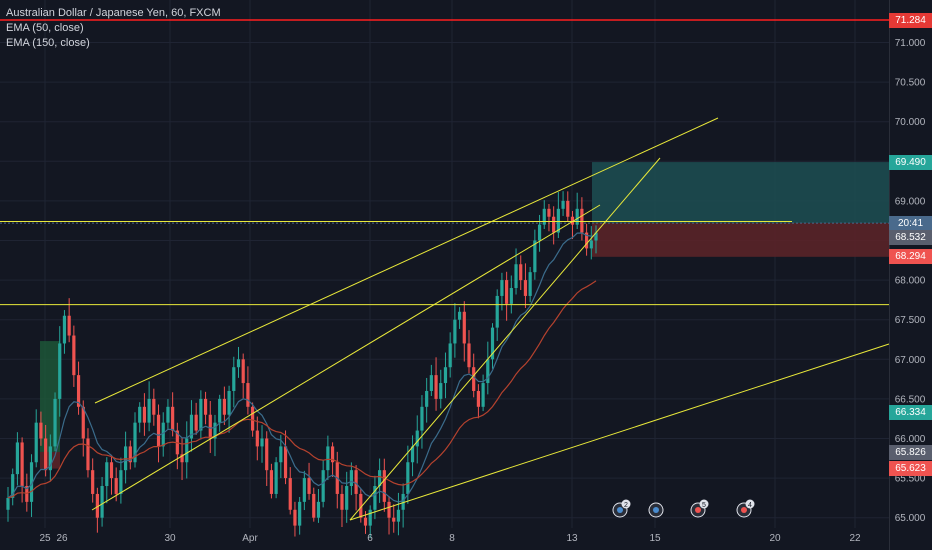 The width and height of the screenshot is (932, 550). I want to click on x-tick-label: Apr, so click(250, 538).